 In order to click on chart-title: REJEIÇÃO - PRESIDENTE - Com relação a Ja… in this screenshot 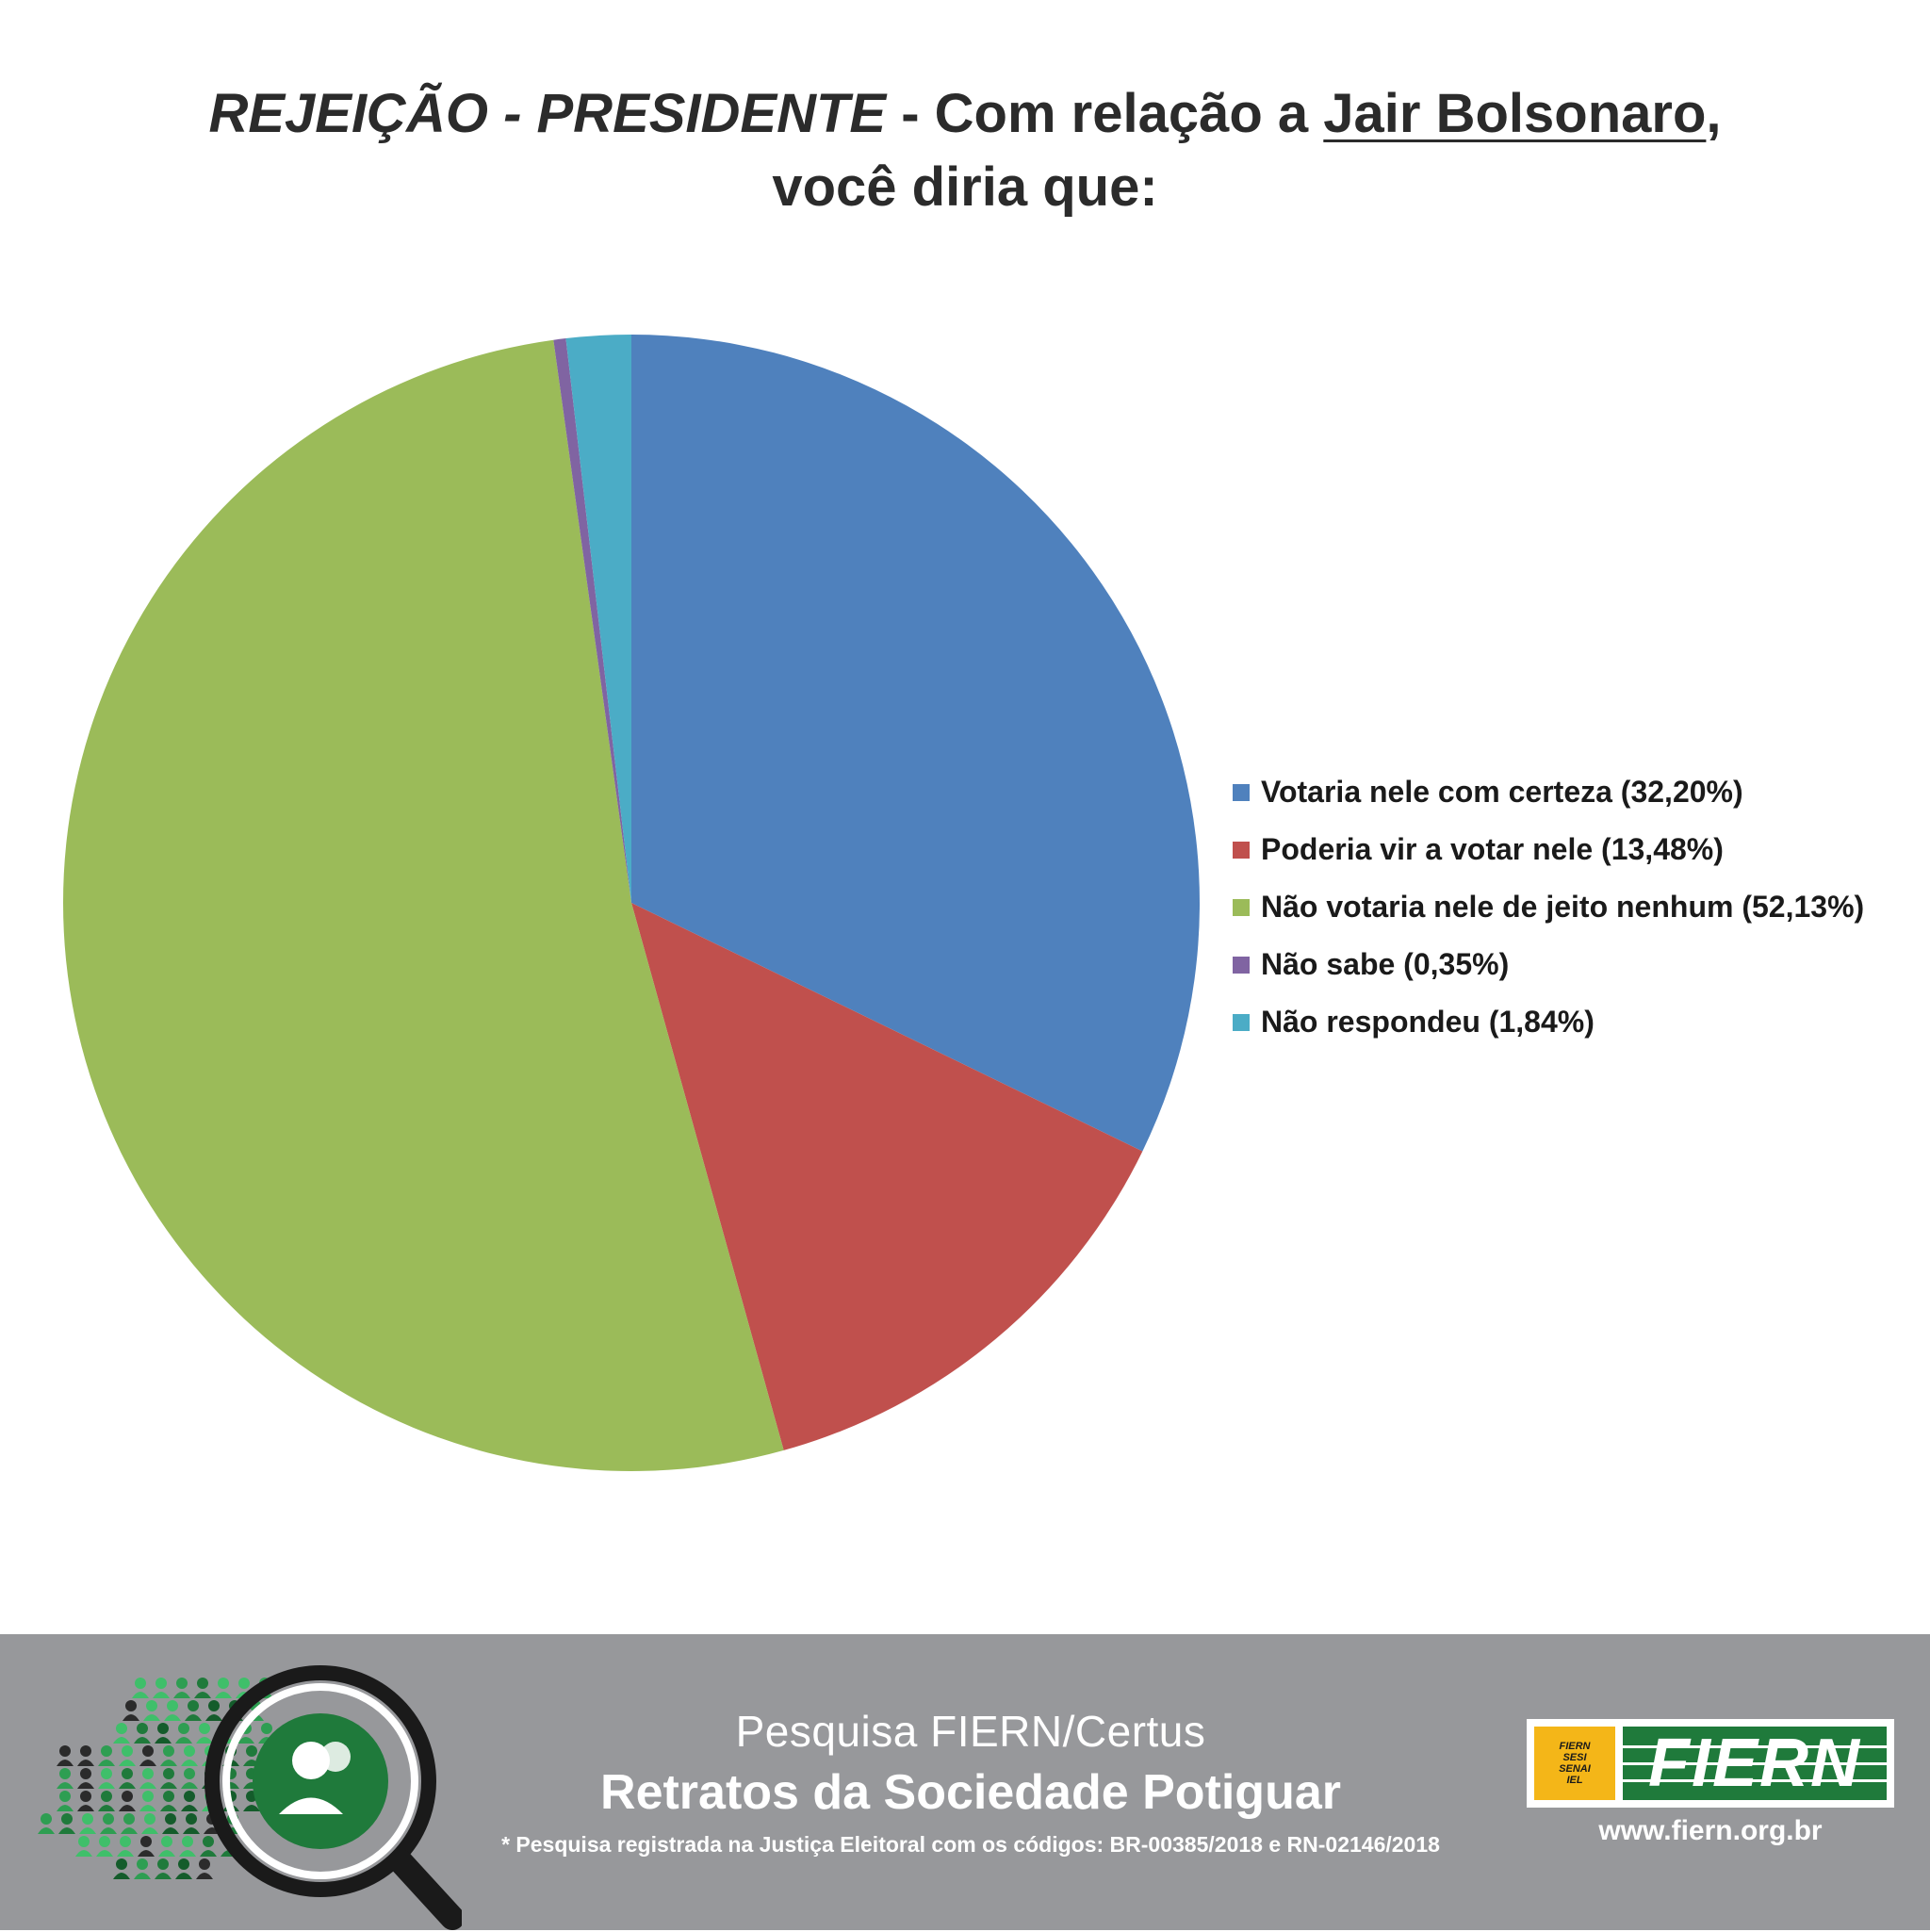, I will do `click(965, 150)`.